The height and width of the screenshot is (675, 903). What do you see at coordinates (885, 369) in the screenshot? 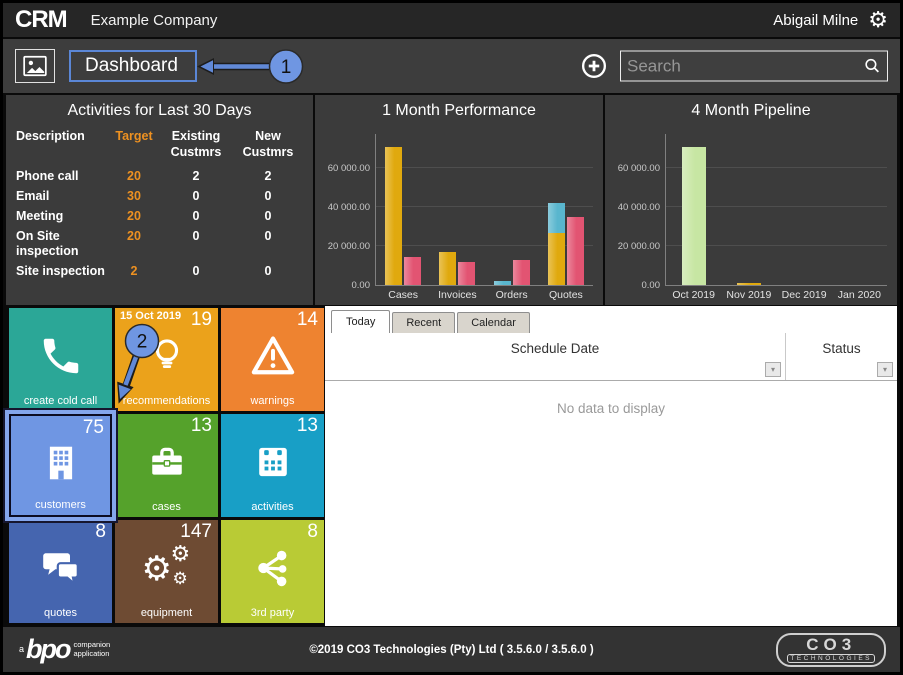
I see `status-filter-button: ▾` at bounding box center [885, 369].